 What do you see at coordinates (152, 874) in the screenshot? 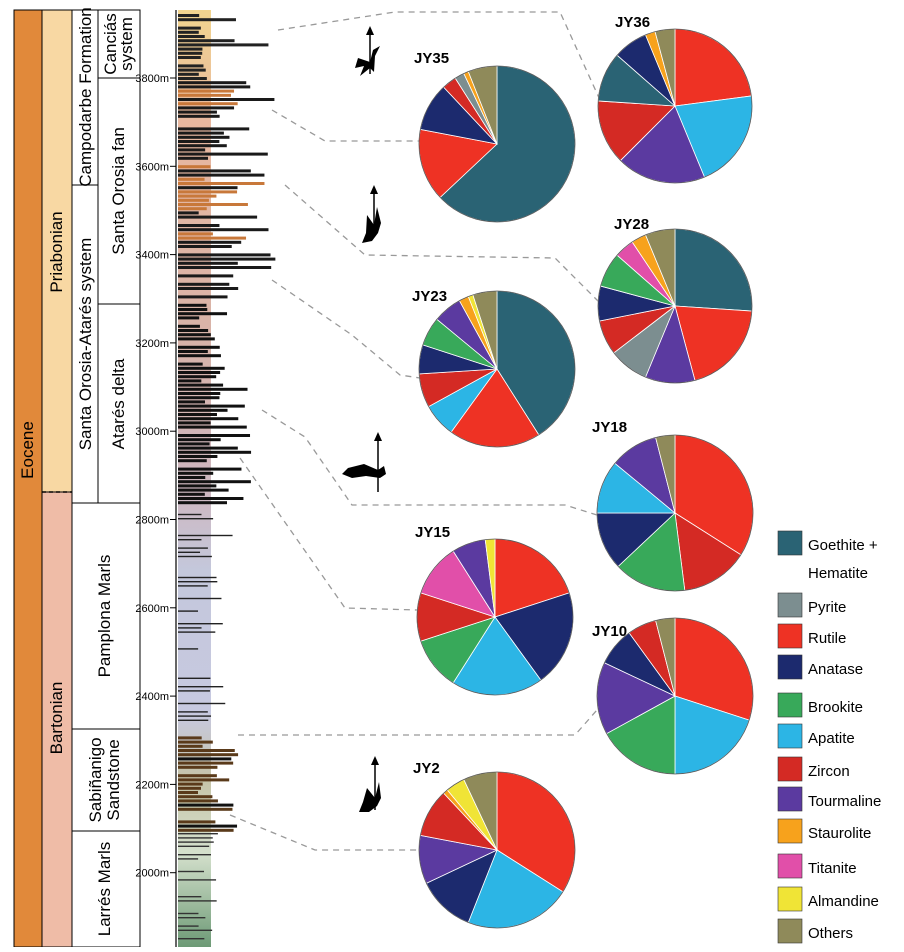
I see `depth-tick-label: 2000m` at bounding box center [152, 874].